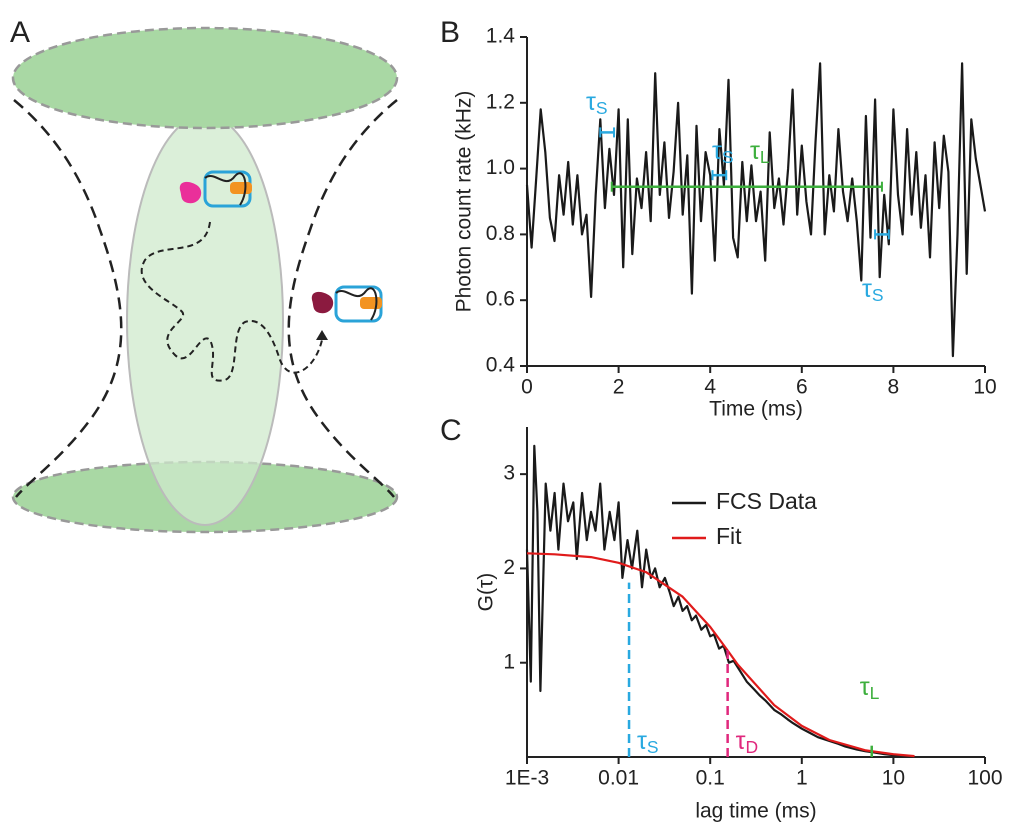 The width and height of the screenshot is (1010, 826). Describe the element at coordinates (894, 387) in the screenshot. I see `x-tick-label: 8` at that location.